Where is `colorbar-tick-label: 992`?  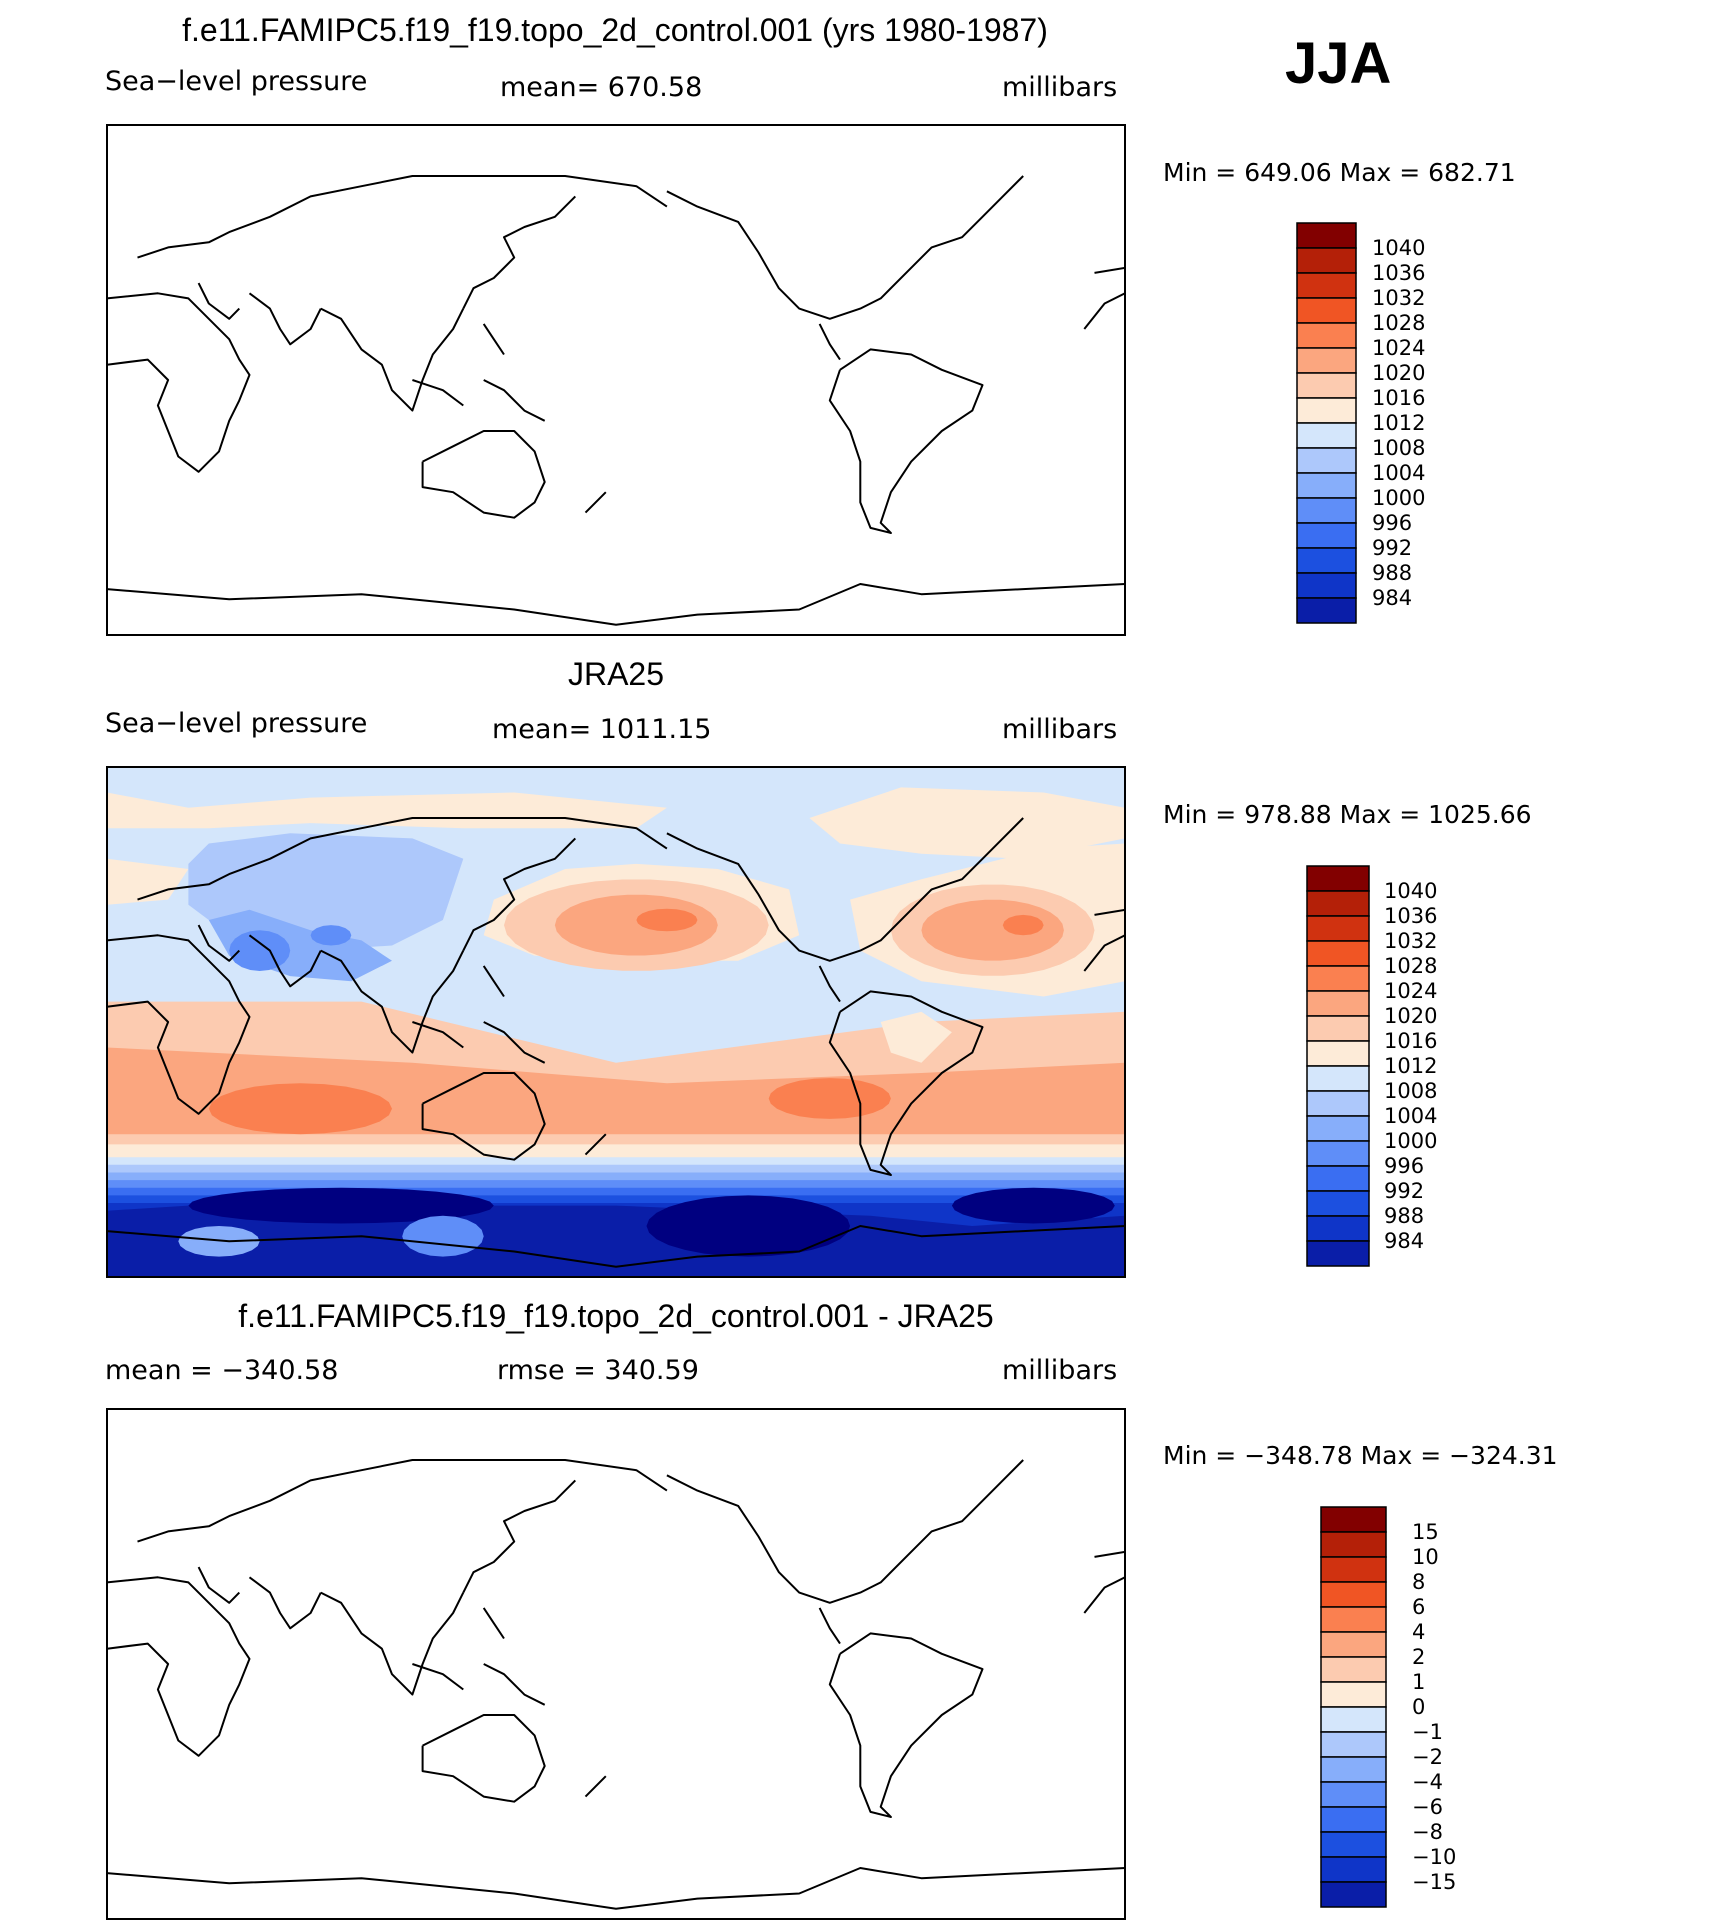 colorbar-tick-label: 992 is located at coordinates (1404, 1191).